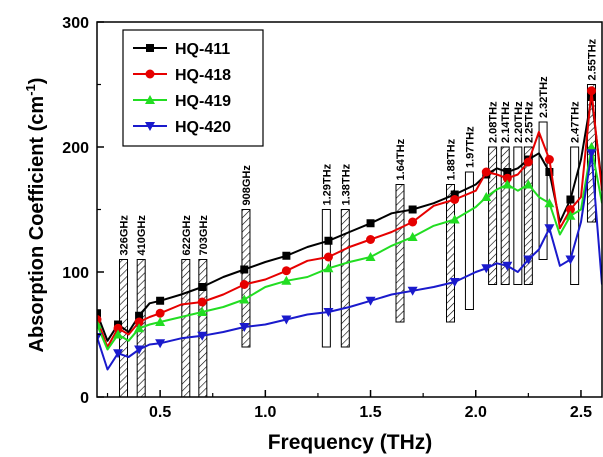 This screenshot has height=457, width=603. What do you see at coordinates (370, 412) in the screenshot?
I see `x-tick-label: 1.5` at bounding box center [370, 412].